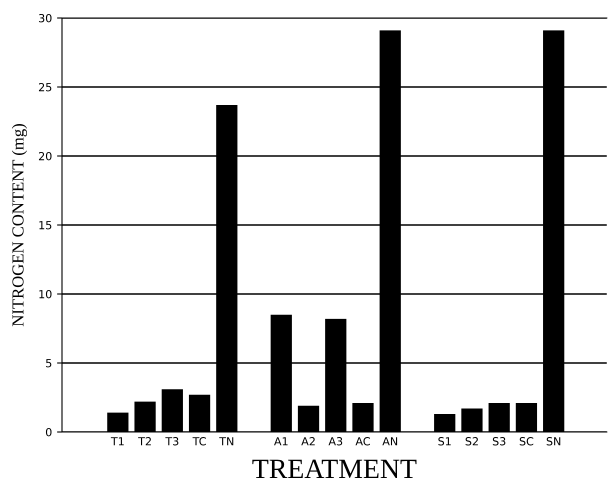  I want to click on x-tick-label: SC, so click(527, 441).